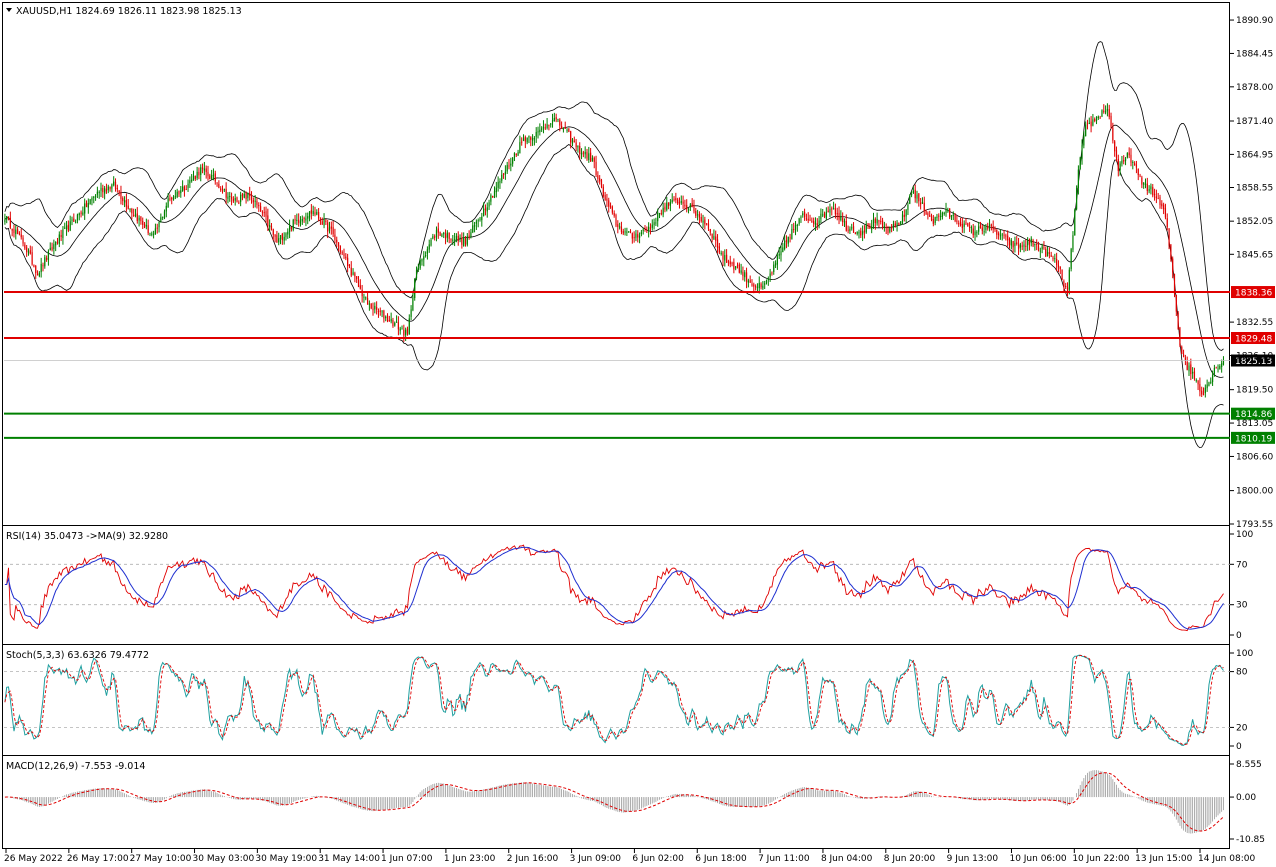  I want to click on stoch-tick-label: 0, so click(1239, 747).